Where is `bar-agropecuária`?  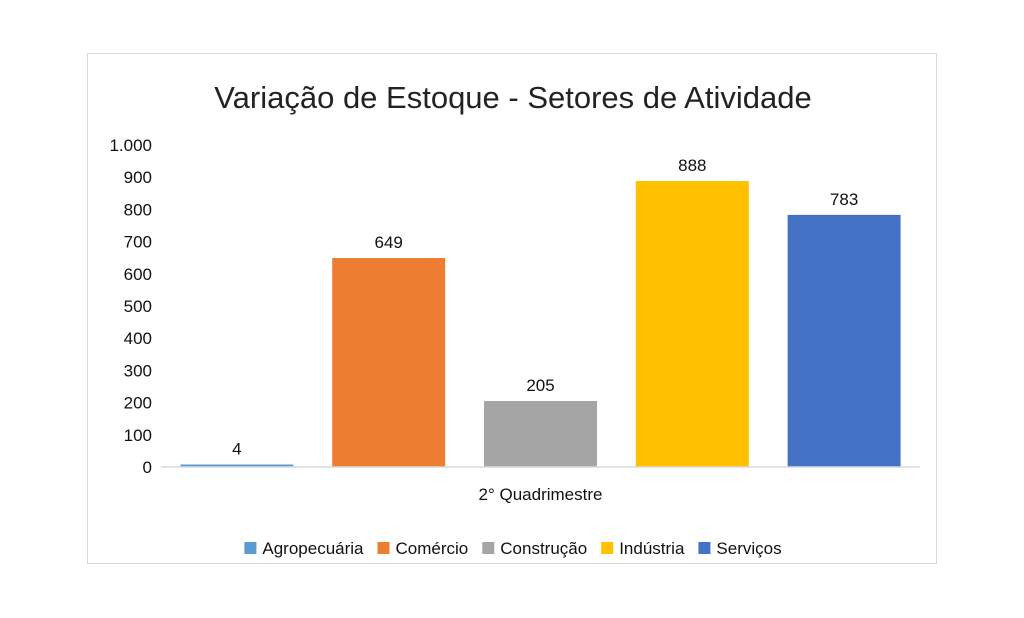
bar-agropecuária is located at coordinates (237, 465).